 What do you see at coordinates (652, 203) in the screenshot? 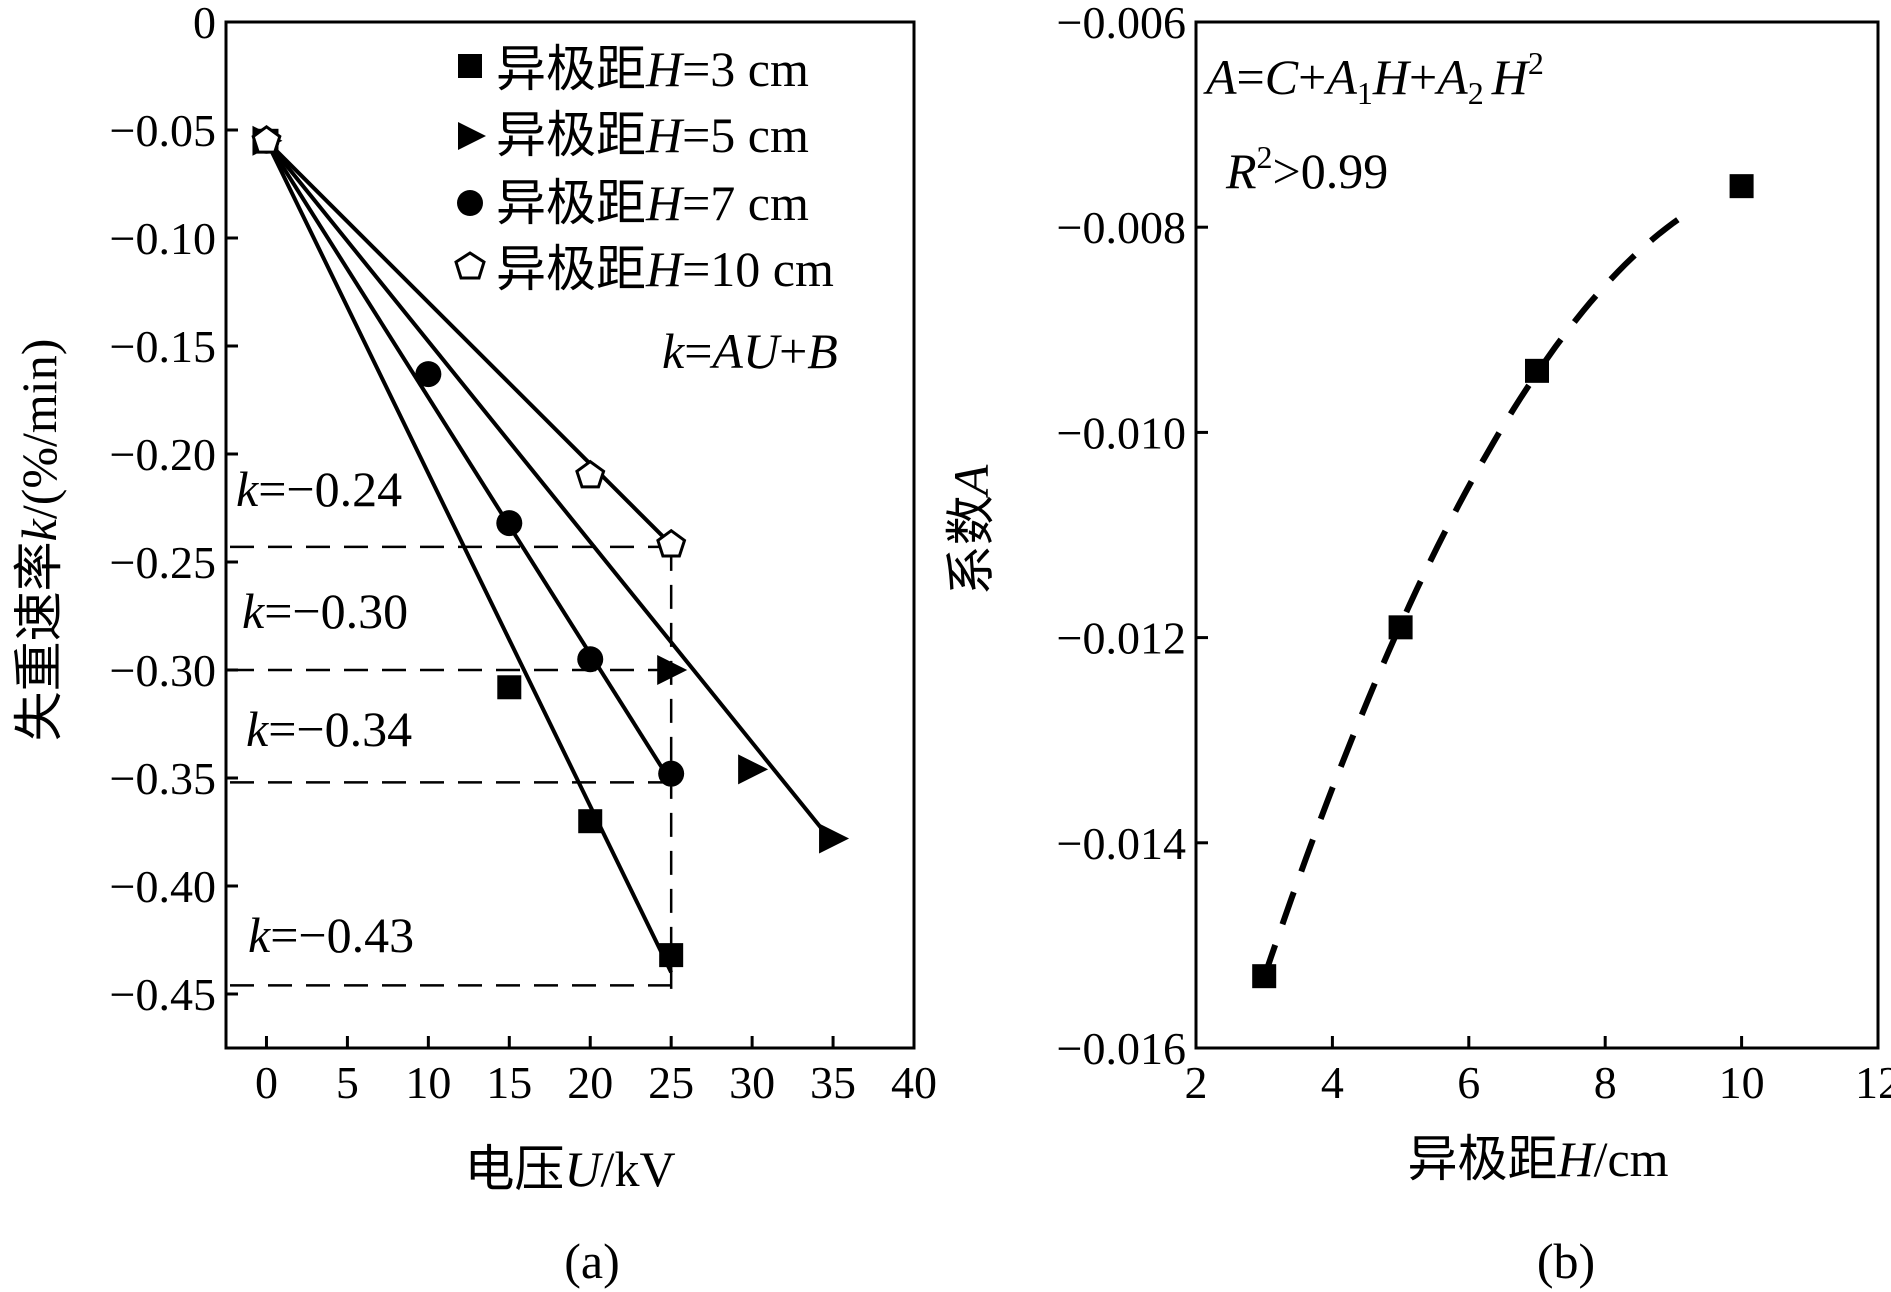
I see `legend-entry-h7: 异极距H=7 cm` at bounding box center [652, 203].